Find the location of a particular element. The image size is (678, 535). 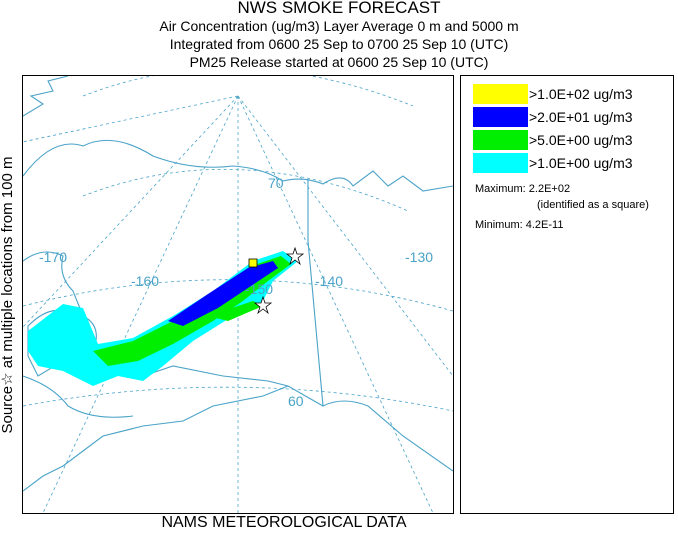

bristol-bay-coast is located at coordinates (78, 396).